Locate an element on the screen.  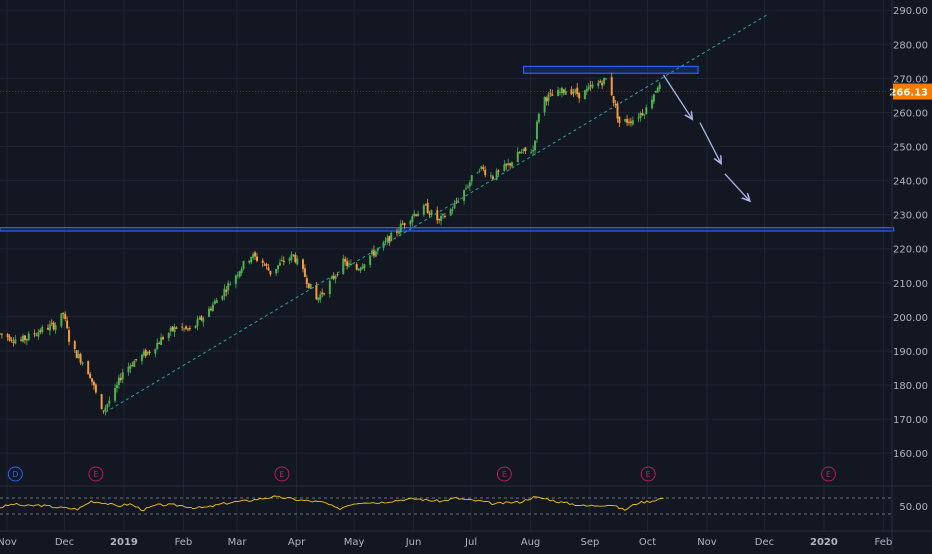
event-label: D is located at coordinates (15, 474).